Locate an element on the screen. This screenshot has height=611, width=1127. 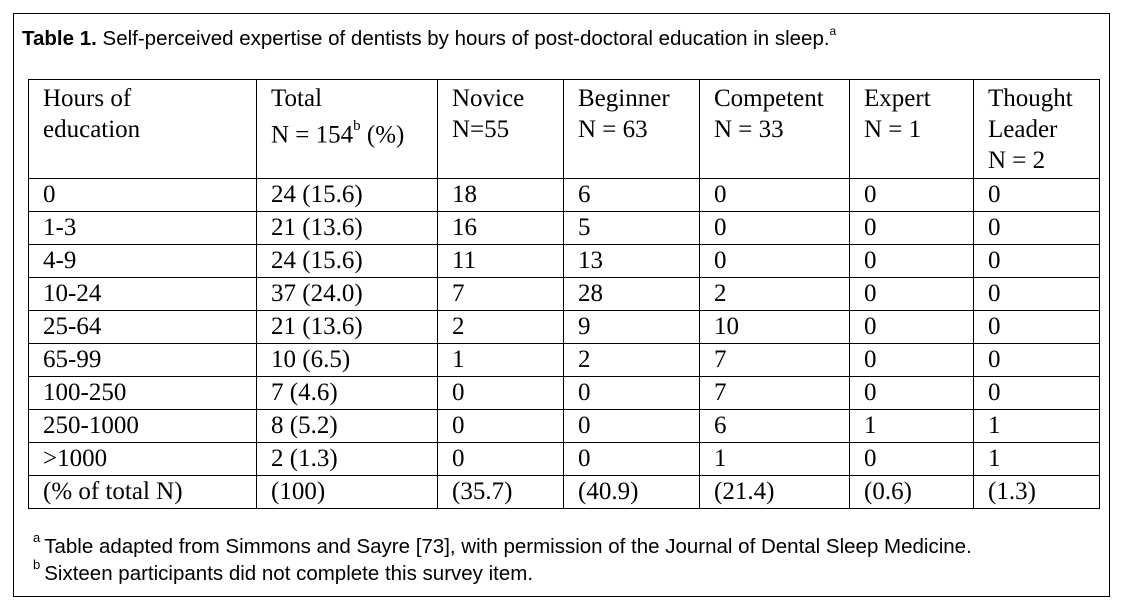
cell-total: 7 (4.6) is located at coordinates (347, 393).